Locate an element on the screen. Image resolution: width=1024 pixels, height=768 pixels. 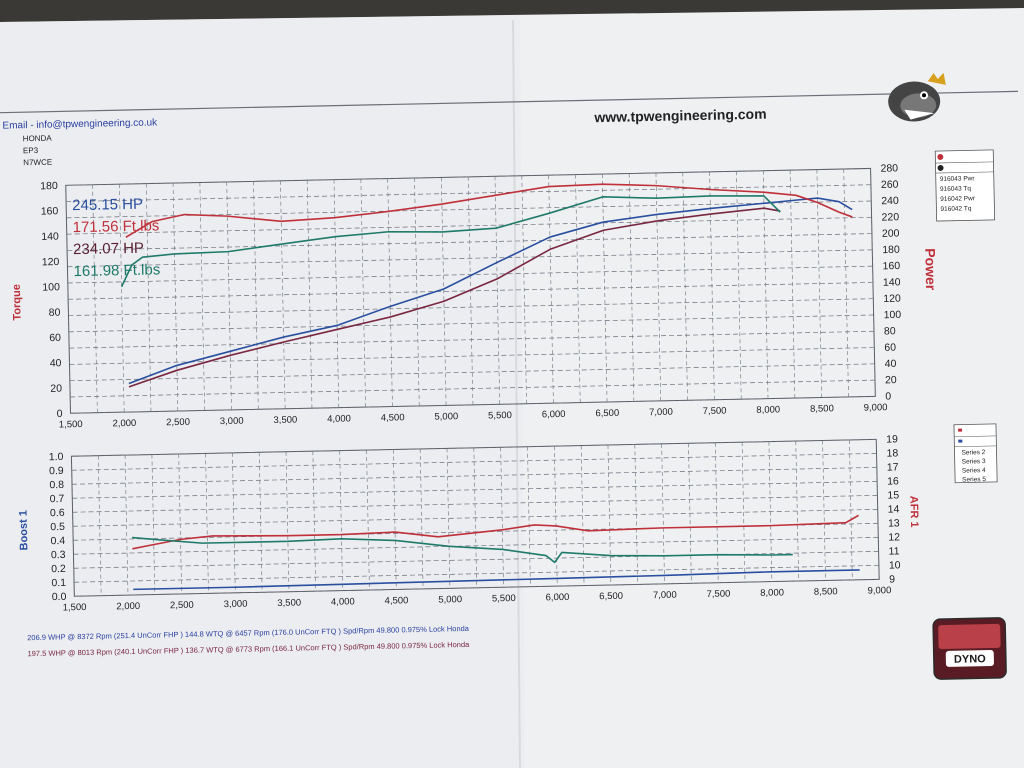
x-tick-label: 8,500 is located at coordinates (826, 591).